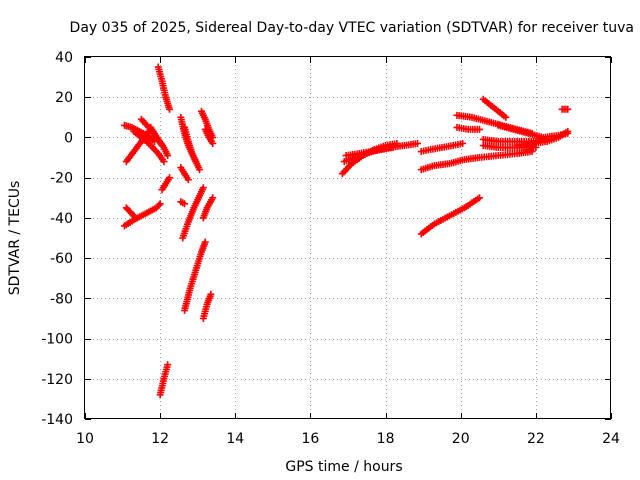 The image size is (640, 480). Describe the element at coordinates (57, 420) in the screenshot. I see `y-tick-label: -140` at that location.